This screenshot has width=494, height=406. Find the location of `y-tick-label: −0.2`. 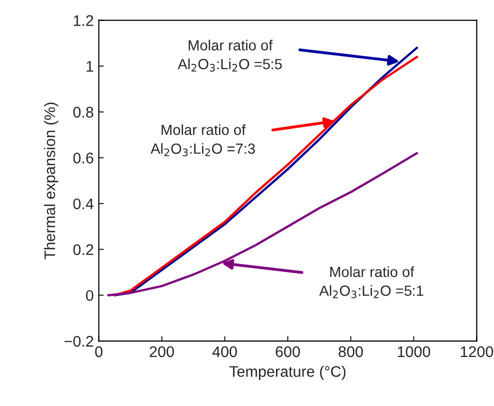

y-tick-label: −0.2 is located at coordinates (79, 341).